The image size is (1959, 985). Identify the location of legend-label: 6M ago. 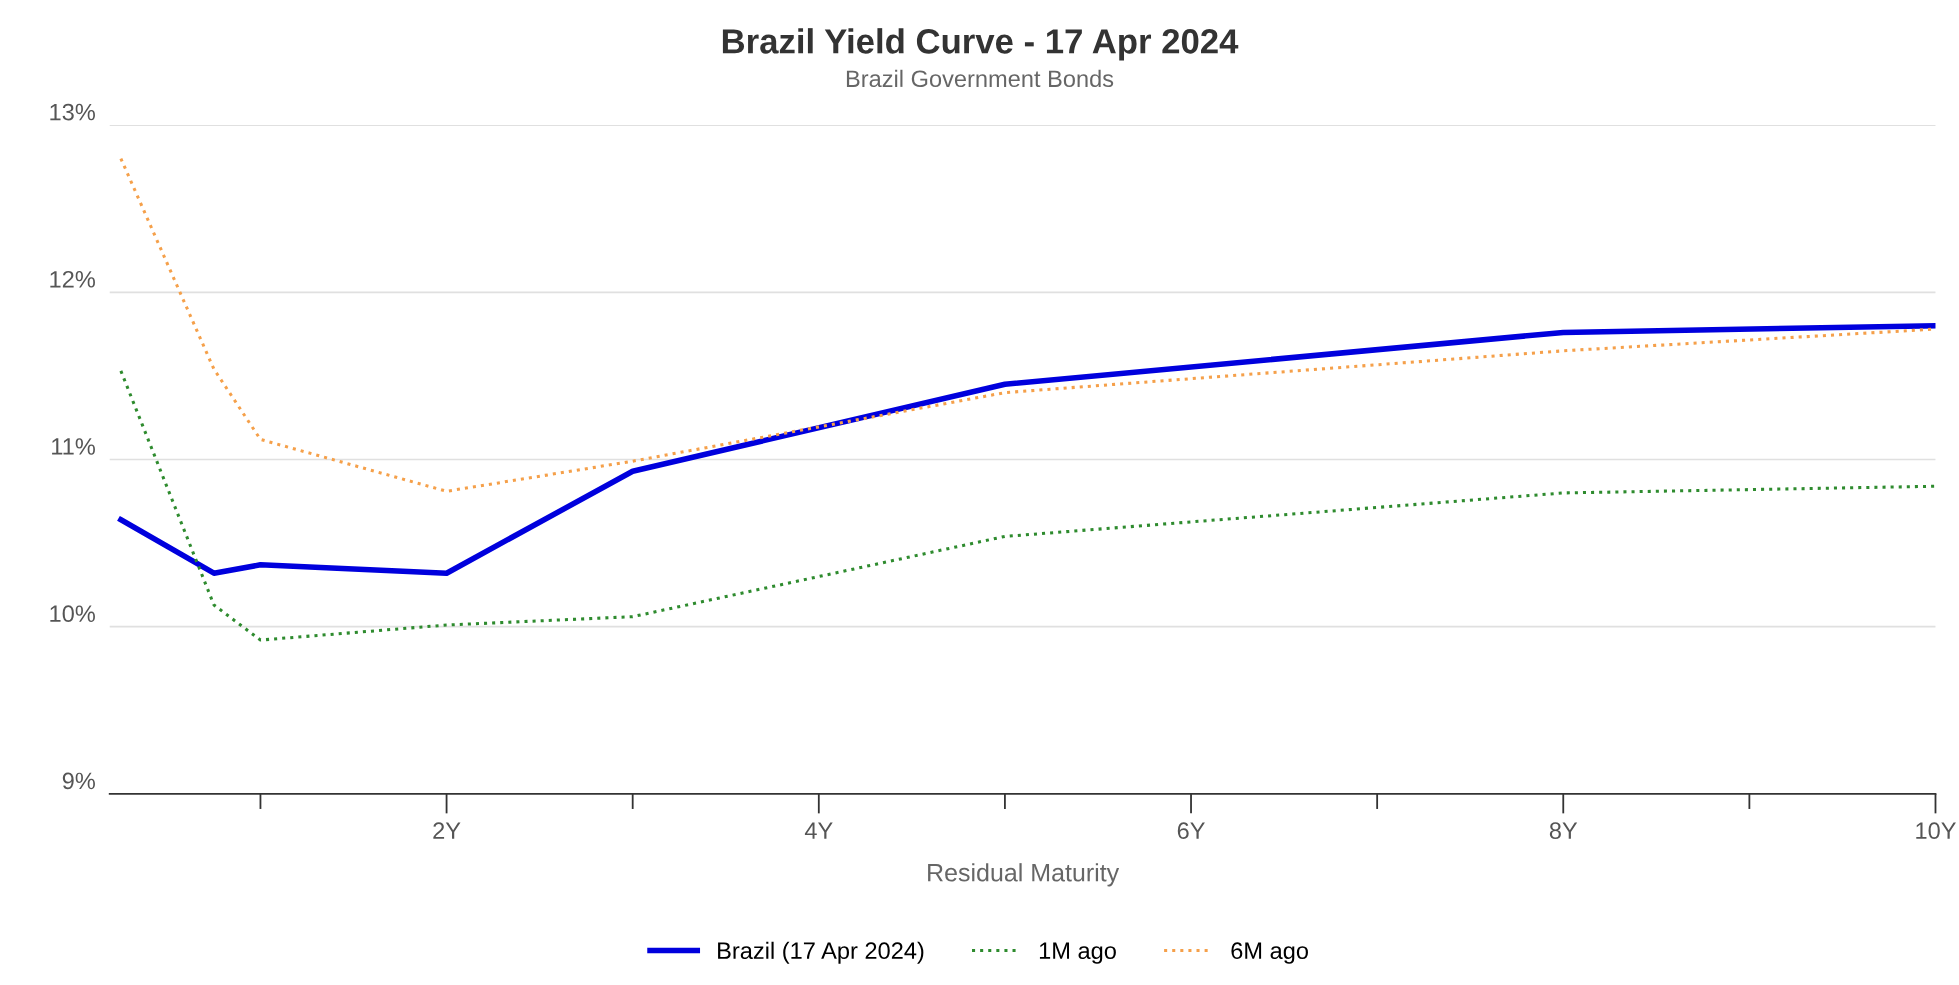
(1269, 953).